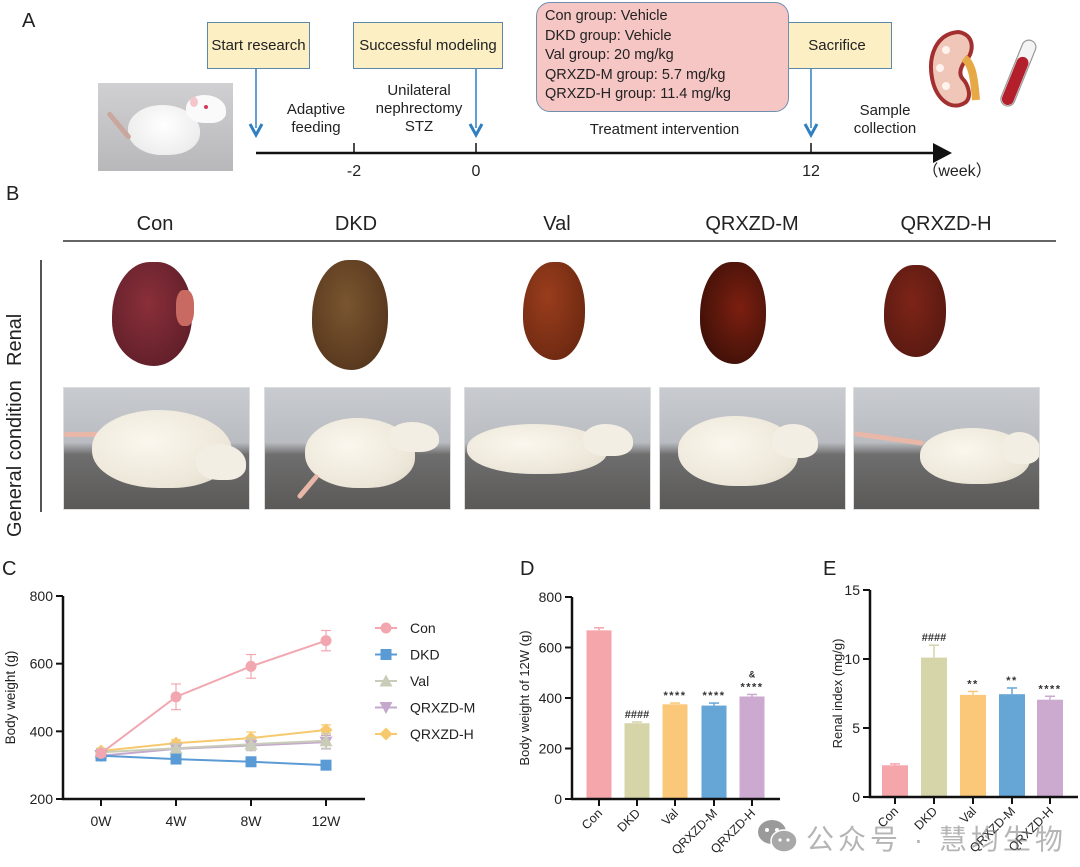 The image size is (1080, 867). I want to click on legend-label: Con, so click(423, 628).